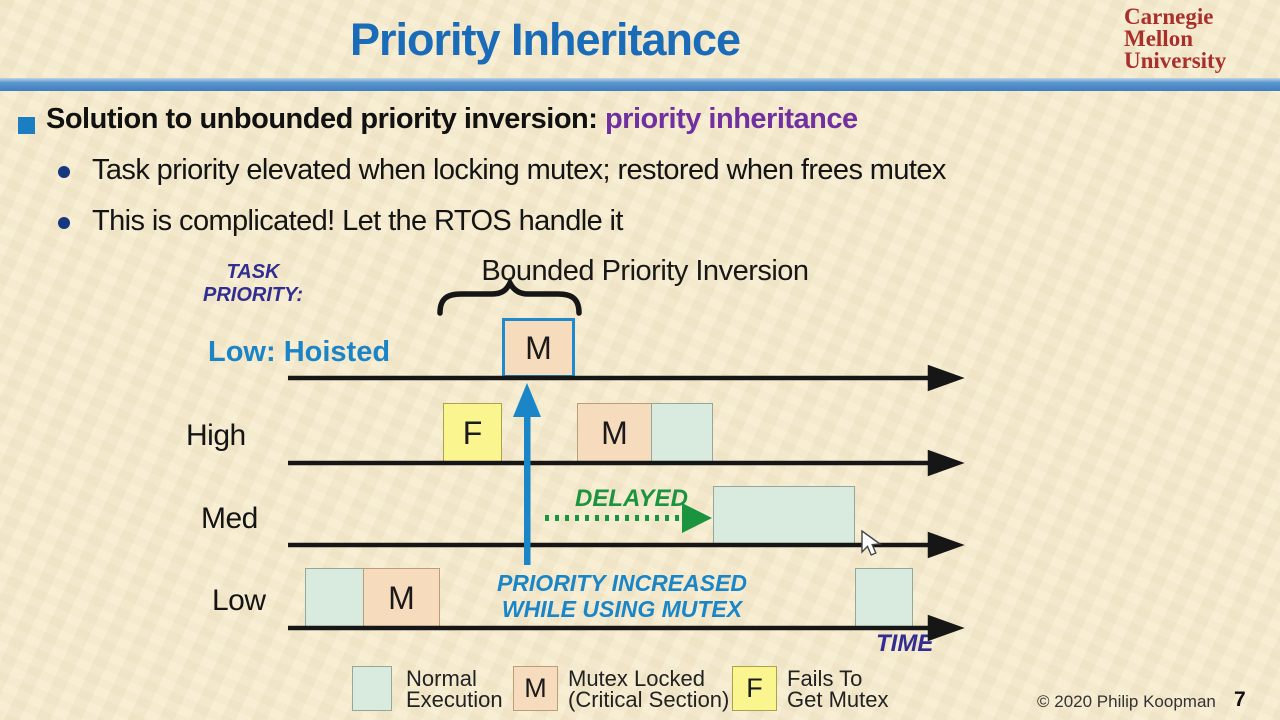  I want to click on axis-hoisted-arrowhead-icon, so click(946, 378).